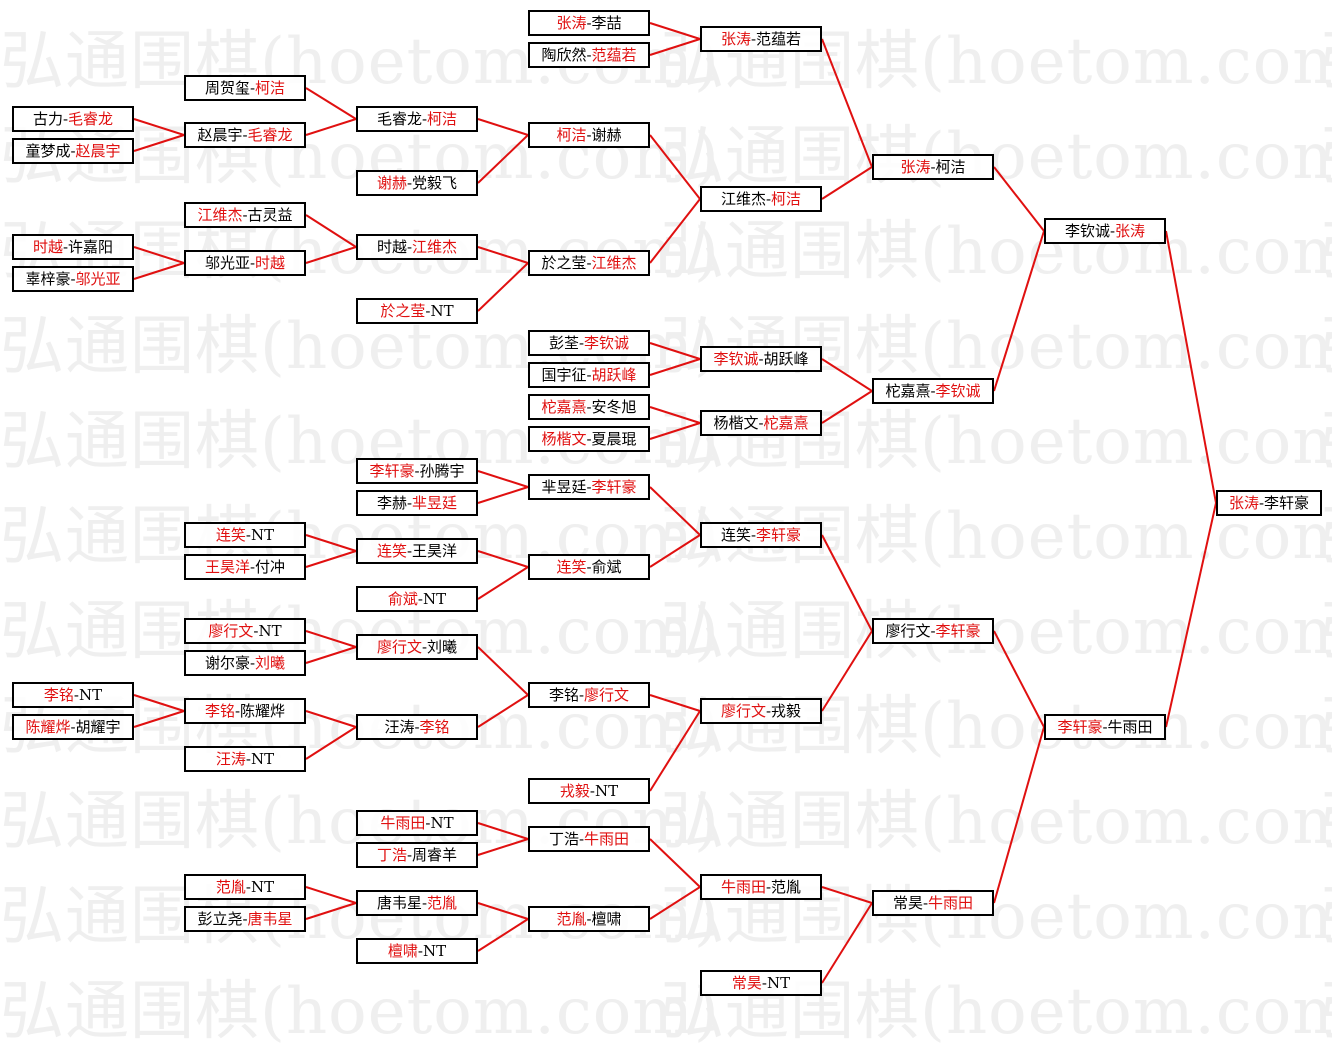 Image resolution: width=1332 pixels, height=1052 pixels. What do you see at coordinates (607, 343) in the screenshot?
I see `winner-name: 李钦诚` at bounding box center [607, 343].